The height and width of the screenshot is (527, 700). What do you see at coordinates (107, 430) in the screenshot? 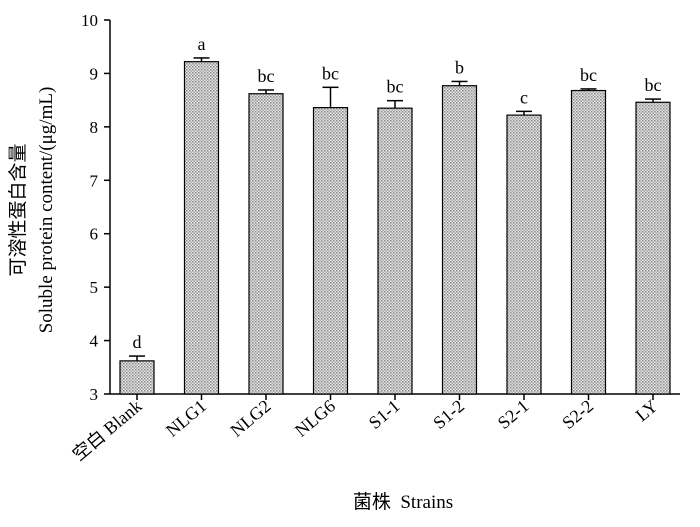
I see `x-tick-label: 空白 Blank` at bounding box center [107, 430].